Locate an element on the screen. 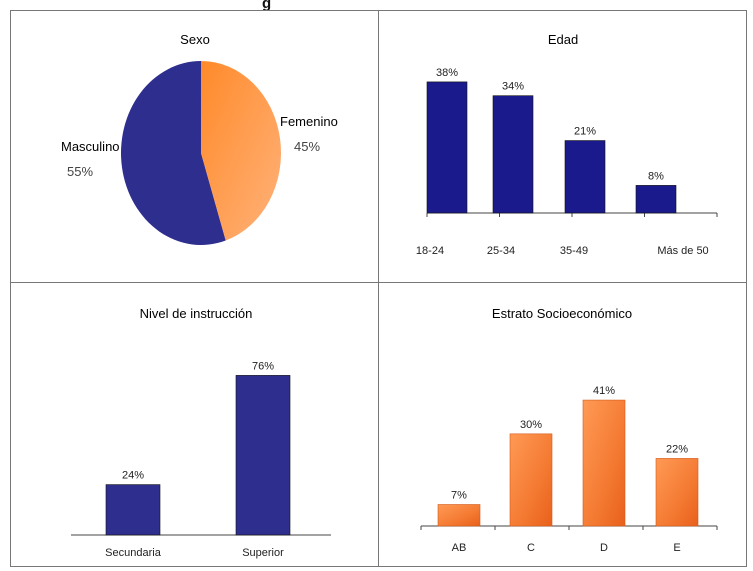 This screenshot has width=753, height=571. category-label: 18-24 is located at coordinates (430, 251).